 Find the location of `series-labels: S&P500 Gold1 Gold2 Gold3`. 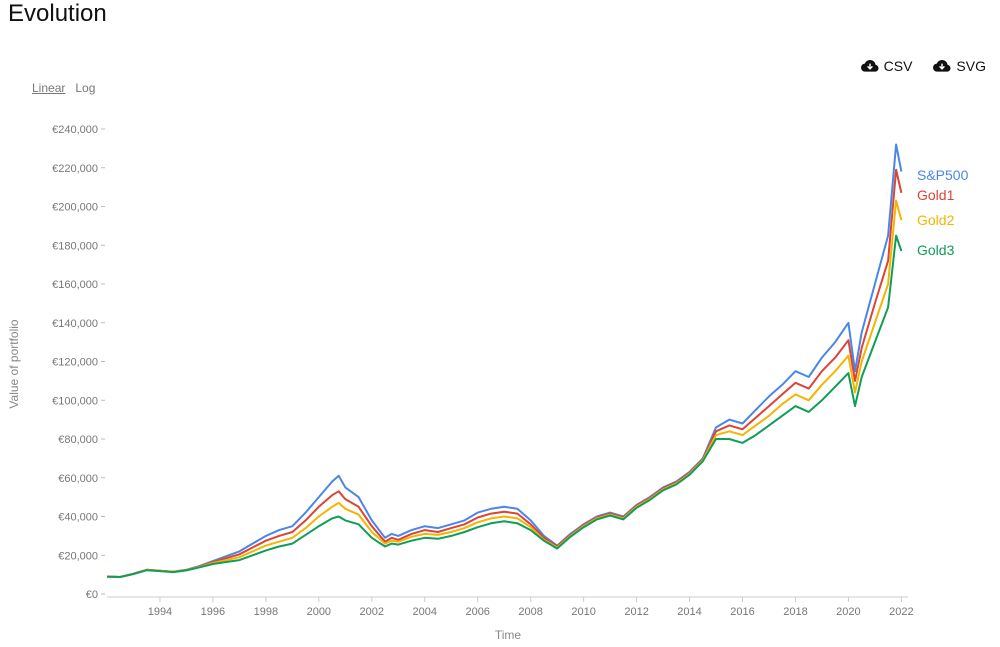

series-labels: S&P500 Gold1 Gold2 Gold3 is located at coordinates (943, 212).